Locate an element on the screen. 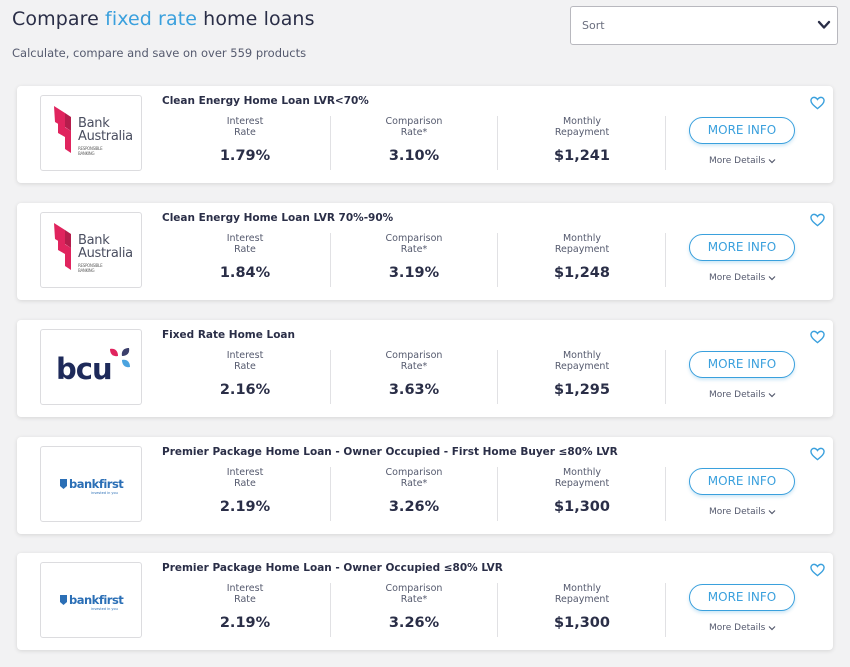 The width and height of the screenshot is (850, 667). monthly-repayment: Monthly Repayment $1,295 is located at coordinates (582, 374).